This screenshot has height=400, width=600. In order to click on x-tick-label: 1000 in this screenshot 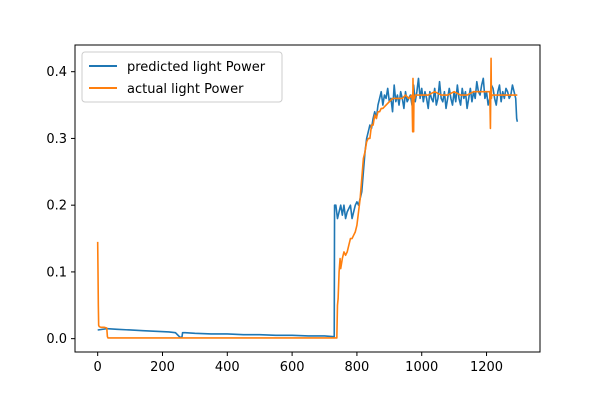, I will do `click(421, 367)`.